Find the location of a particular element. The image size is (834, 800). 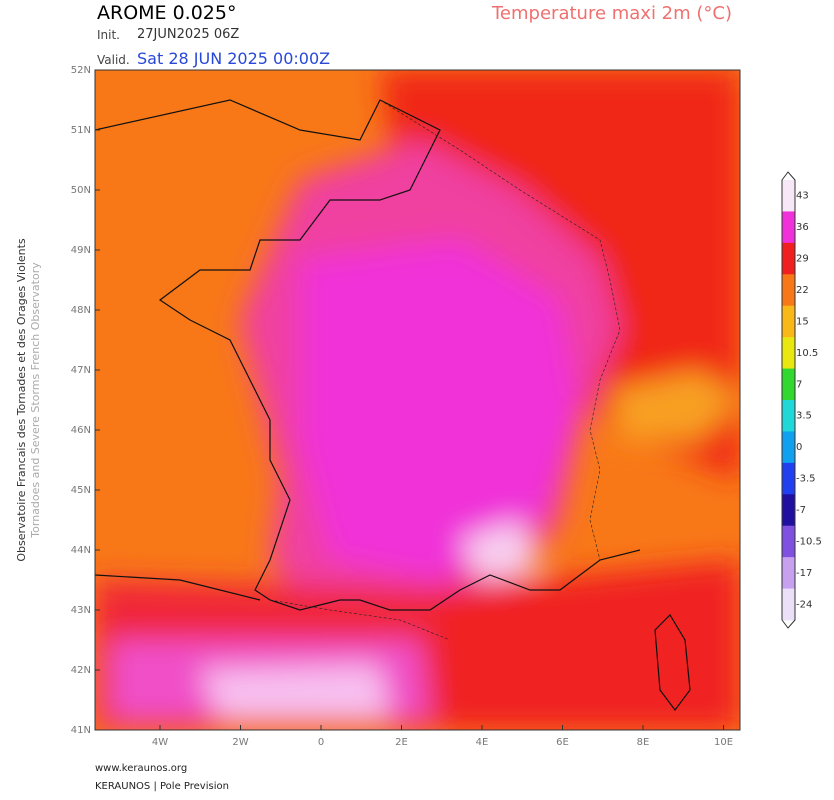

colorbar-label: 22 is located at coordinates (802, 290).